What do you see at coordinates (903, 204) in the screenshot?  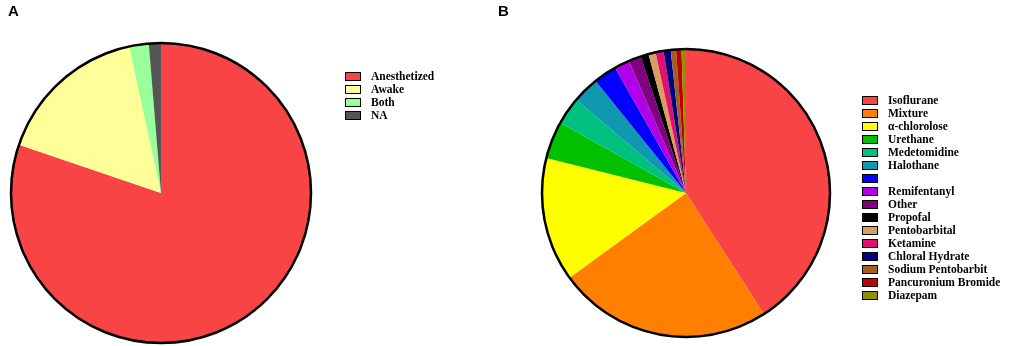 I see `legend-label: Other` at bounding box center [903, 204].